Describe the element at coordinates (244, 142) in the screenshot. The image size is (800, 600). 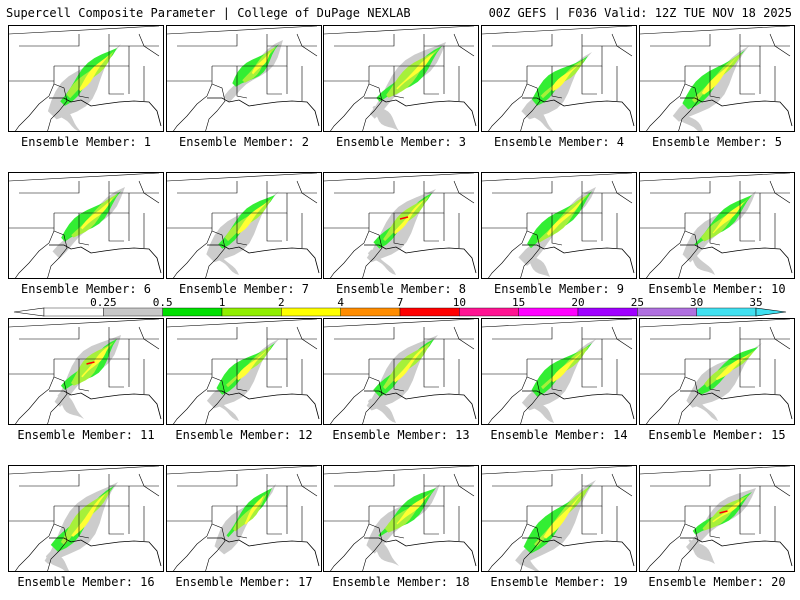
I see `ensemble-member-label: Ensemble Member: 2` at that location.